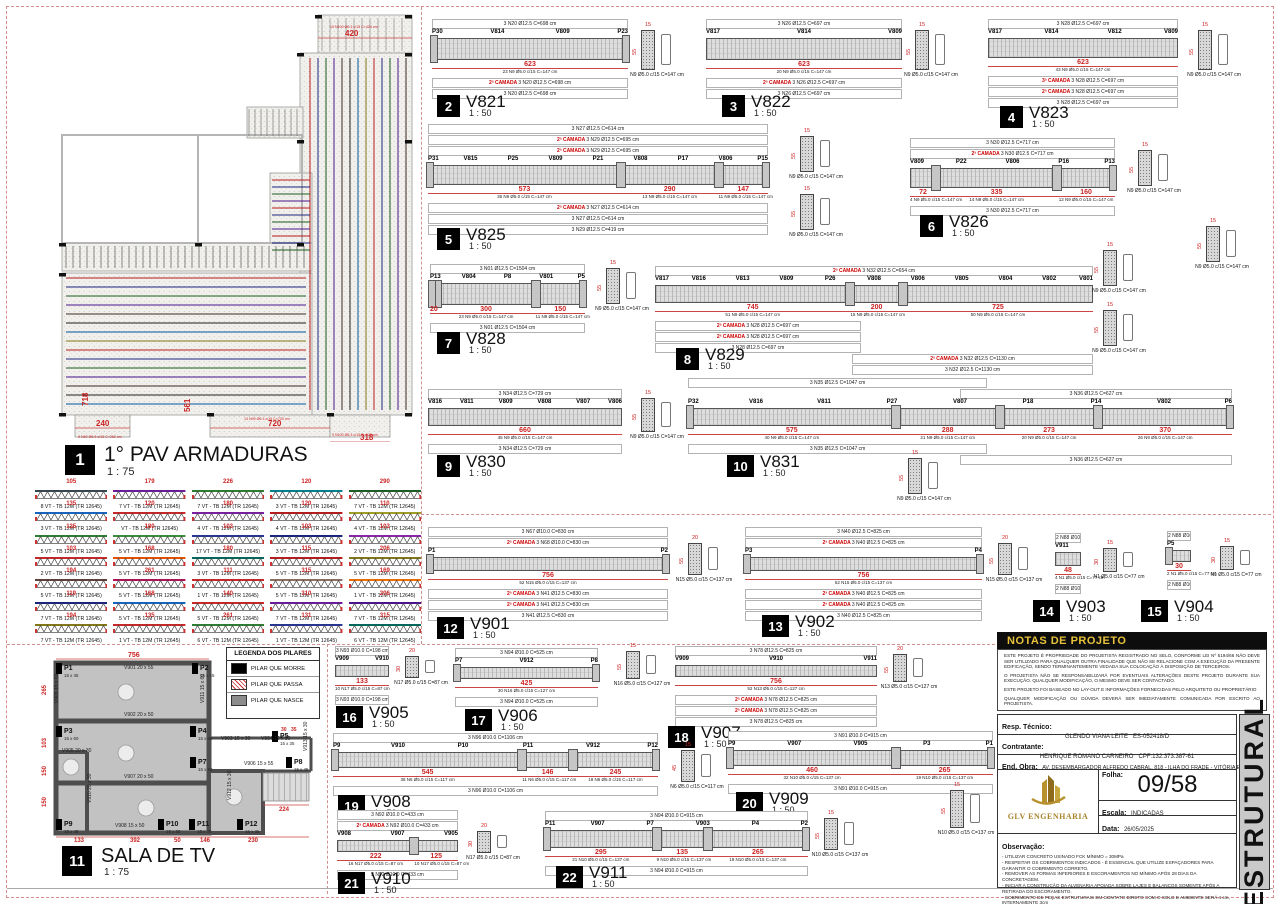  What do you see at coordinates (683, 857) in the screenshot?
I see `dim-segment: 135 9 N10 Ø5.0 c/15 C=137 cm` at bounding box center [683, 857].